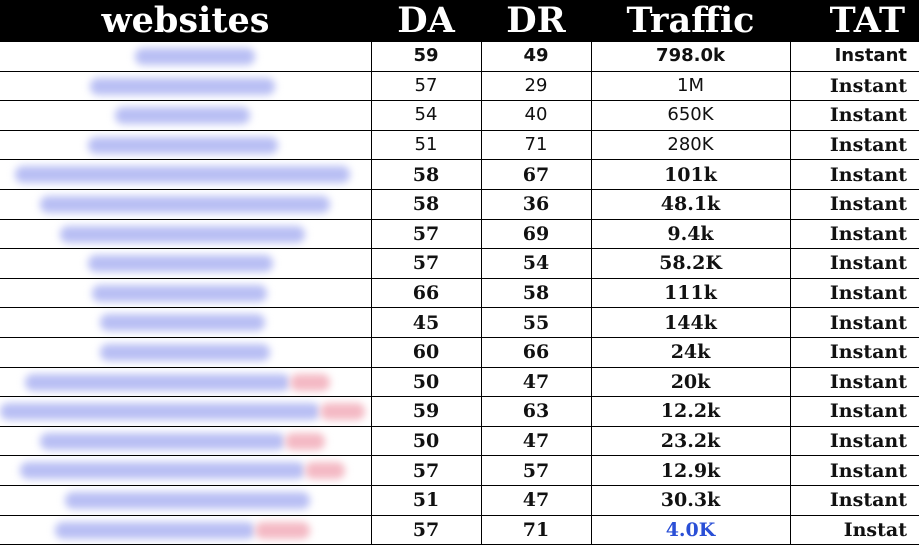  What do you see at coordinates (536, 411) in the screenshot?
I see `dr-cell: 63` at bounding box center [536, 411].